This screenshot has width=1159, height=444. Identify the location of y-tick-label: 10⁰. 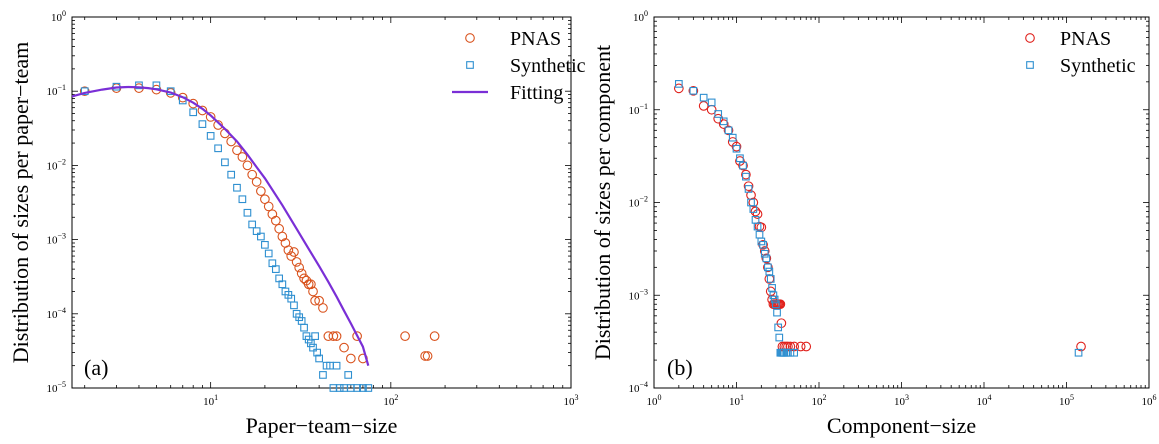
(640, 16).